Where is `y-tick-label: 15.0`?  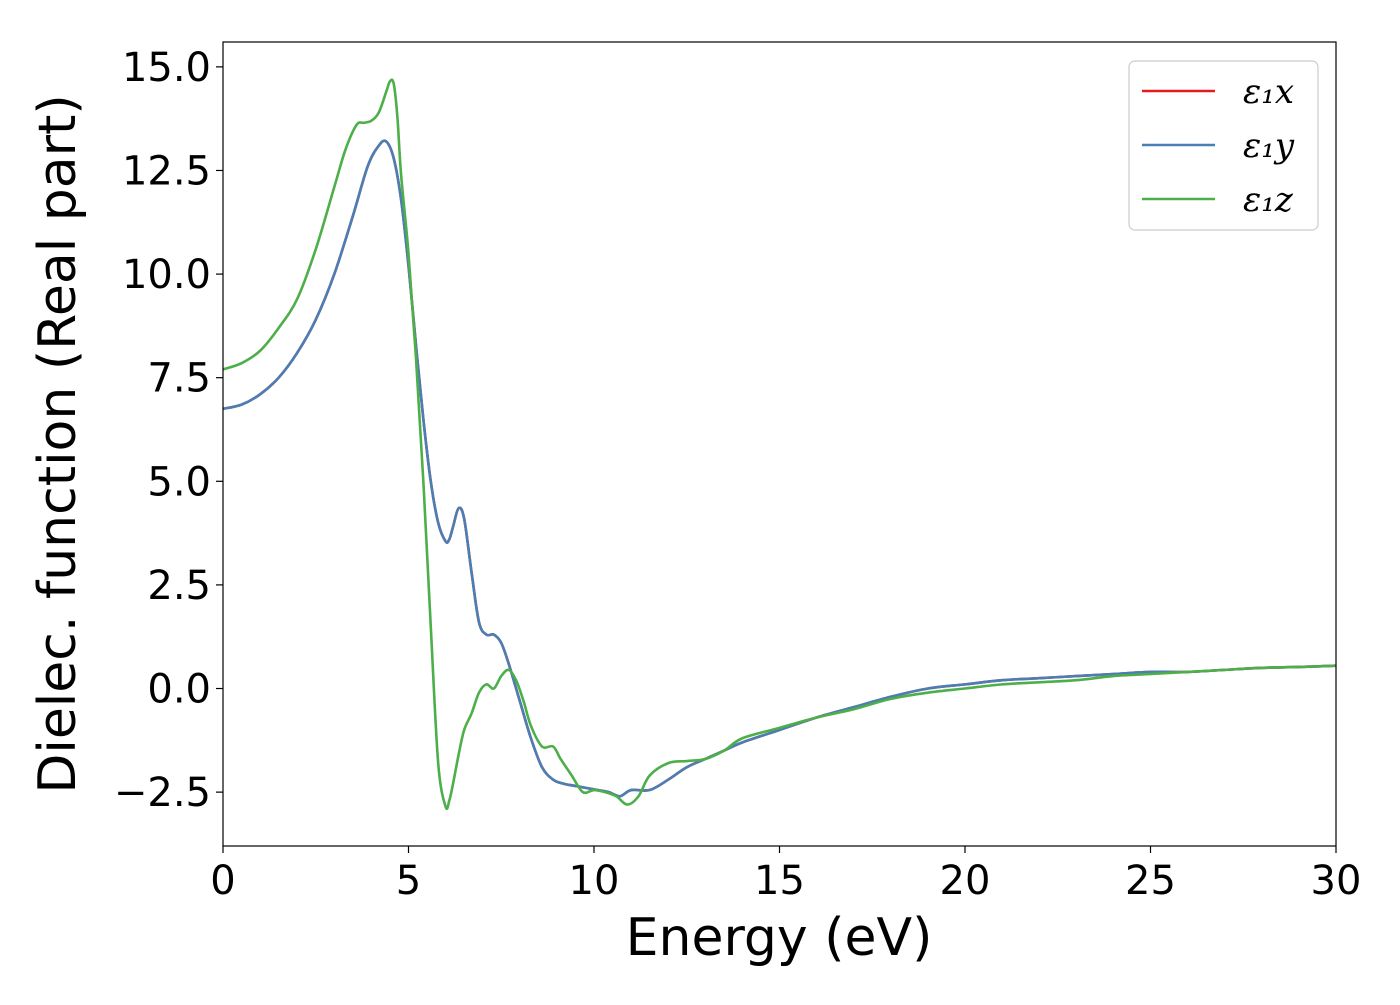 y-tick-label: 15.0 is located at coordinates (166, 68).